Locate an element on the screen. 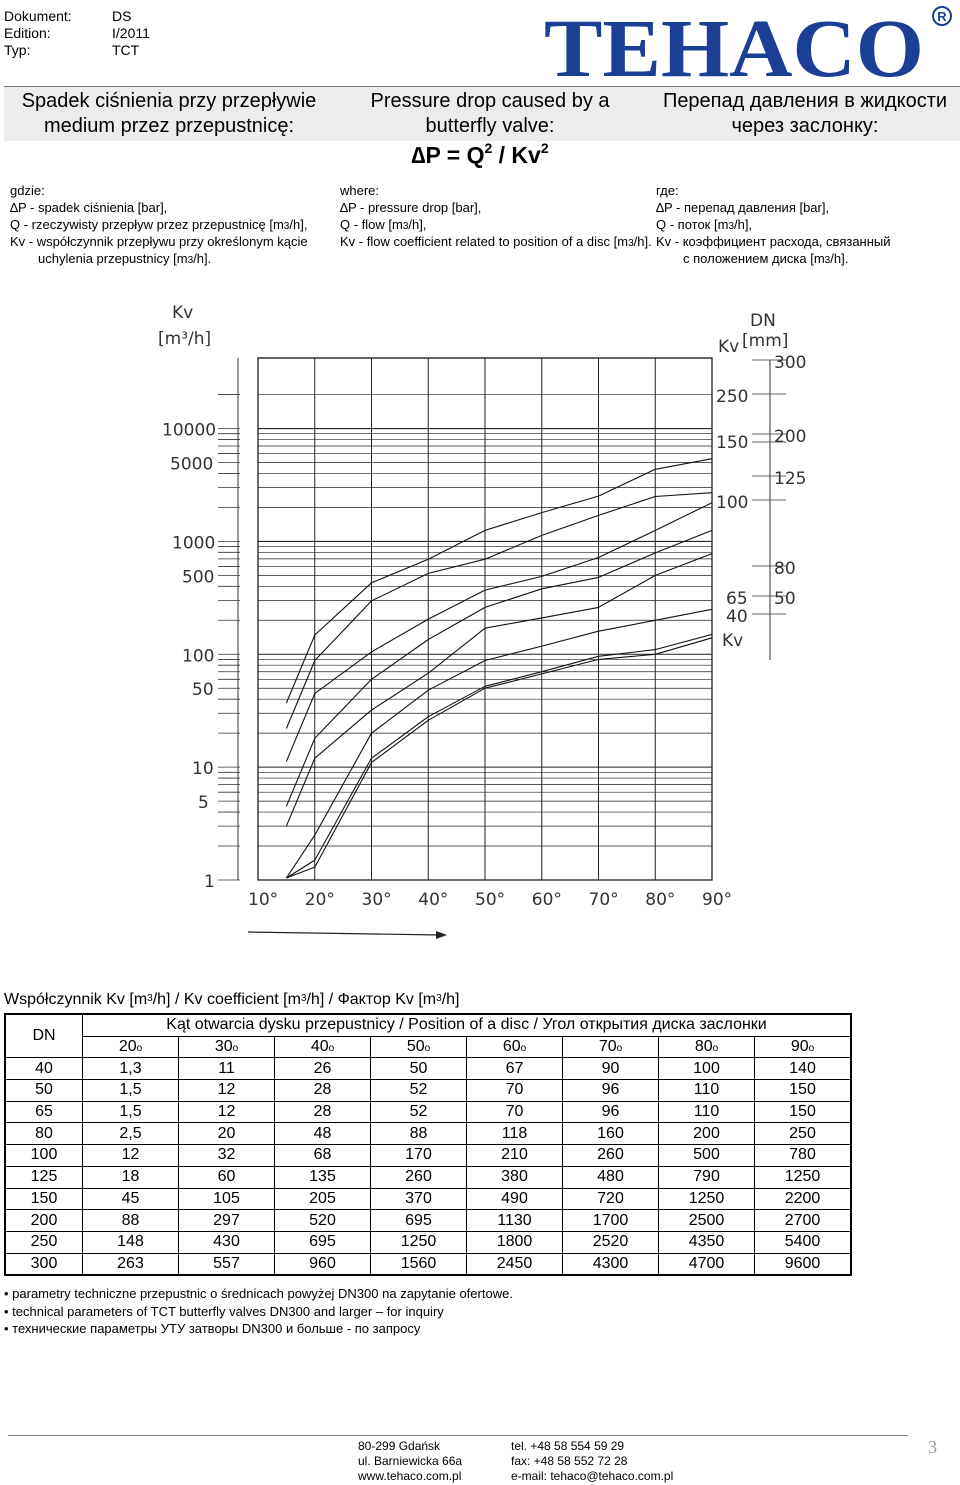  table-row: 125 18 60 135 260 380 480 790 1250 is located at coordinates (428, 1177).